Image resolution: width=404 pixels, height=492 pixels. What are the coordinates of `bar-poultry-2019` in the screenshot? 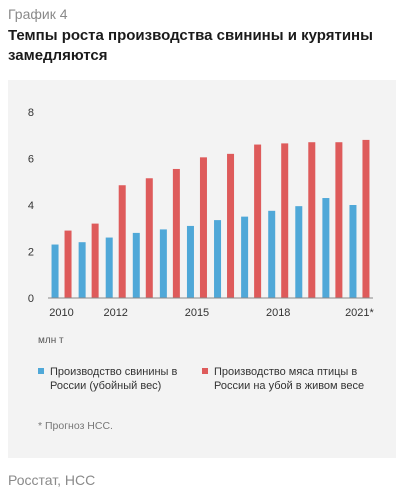 It's located at (312, 220).